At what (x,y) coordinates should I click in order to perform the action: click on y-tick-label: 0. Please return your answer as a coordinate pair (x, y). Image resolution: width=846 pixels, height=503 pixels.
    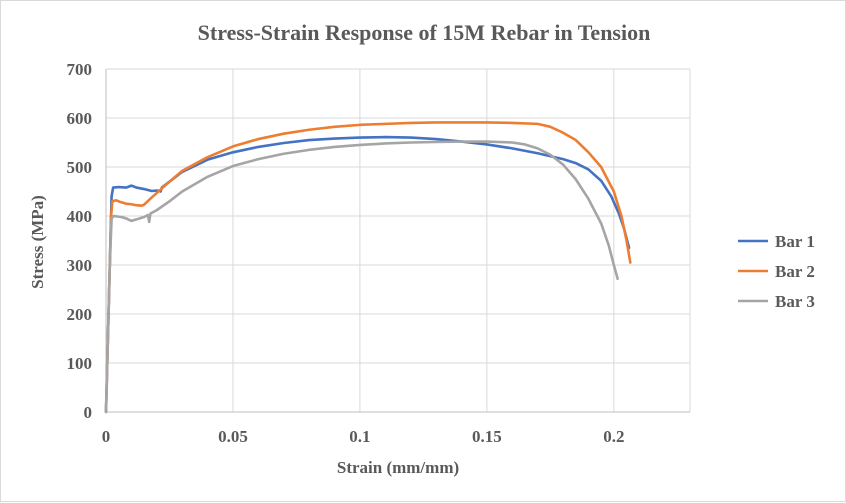
    Looking at the image, I should click on (88, 412).